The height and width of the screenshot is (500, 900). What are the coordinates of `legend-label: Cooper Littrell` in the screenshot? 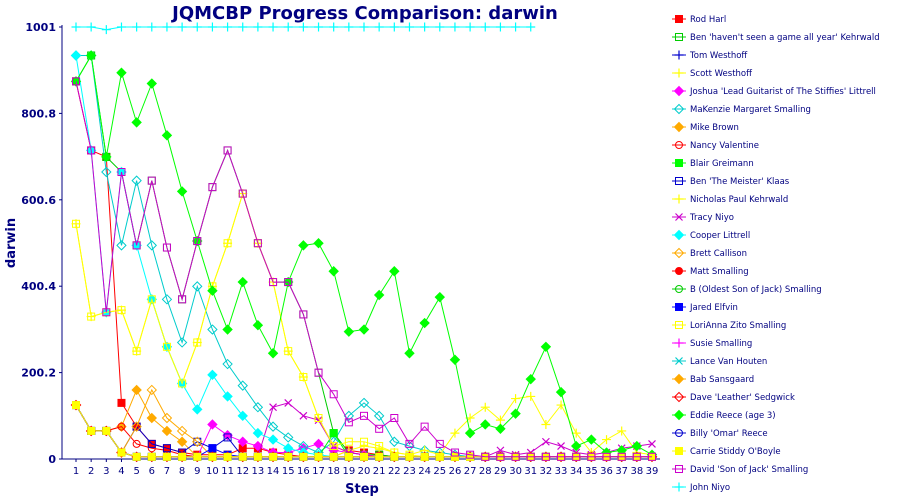 It's located at (720, 236).